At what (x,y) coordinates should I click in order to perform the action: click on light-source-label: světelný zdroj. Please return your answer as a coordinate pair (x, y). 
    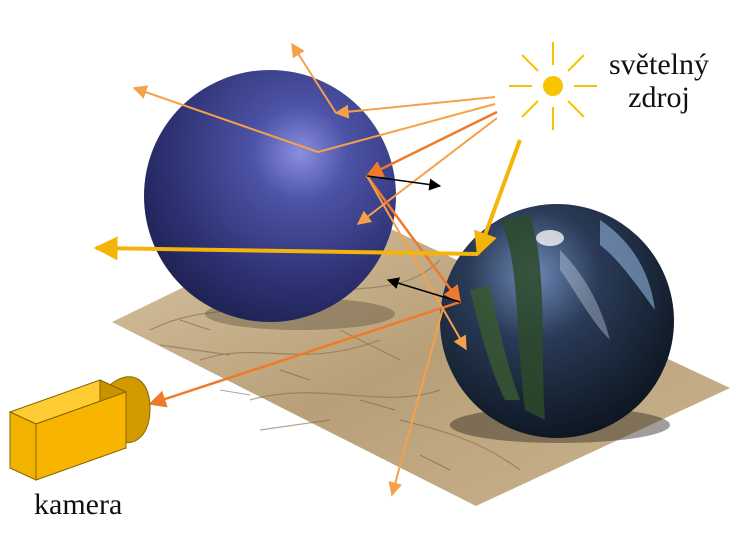
    Looking at the image, I should click on (659, 81).